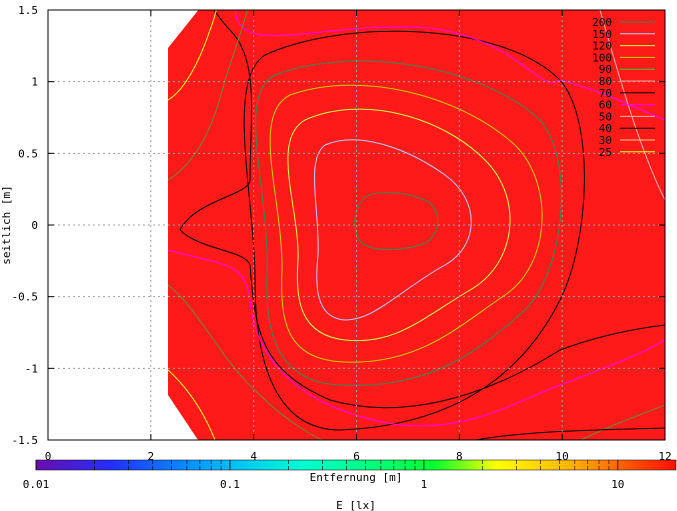  Describe the element at coordinates (6, 224) in the screenshot. I see `y-axis-title: seitlich [m]` at that location.